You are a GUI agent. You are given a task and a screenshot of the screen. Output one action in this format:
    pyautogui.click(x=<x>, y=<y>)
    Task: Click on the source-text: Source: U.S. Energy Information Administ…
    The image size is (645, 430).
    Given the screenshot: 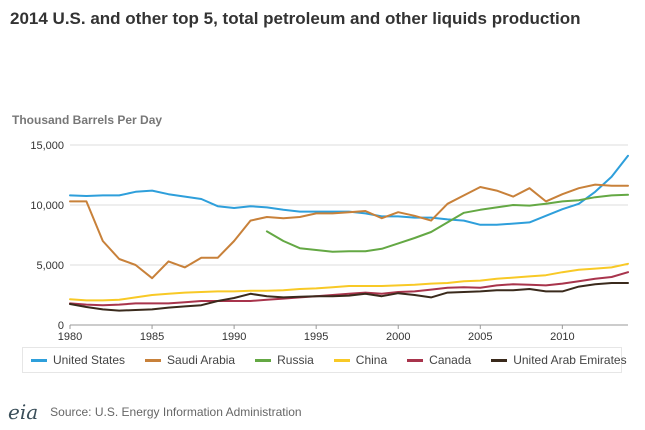 What is the action you would take?
    pyautogui.click(x=176, y=412)
    